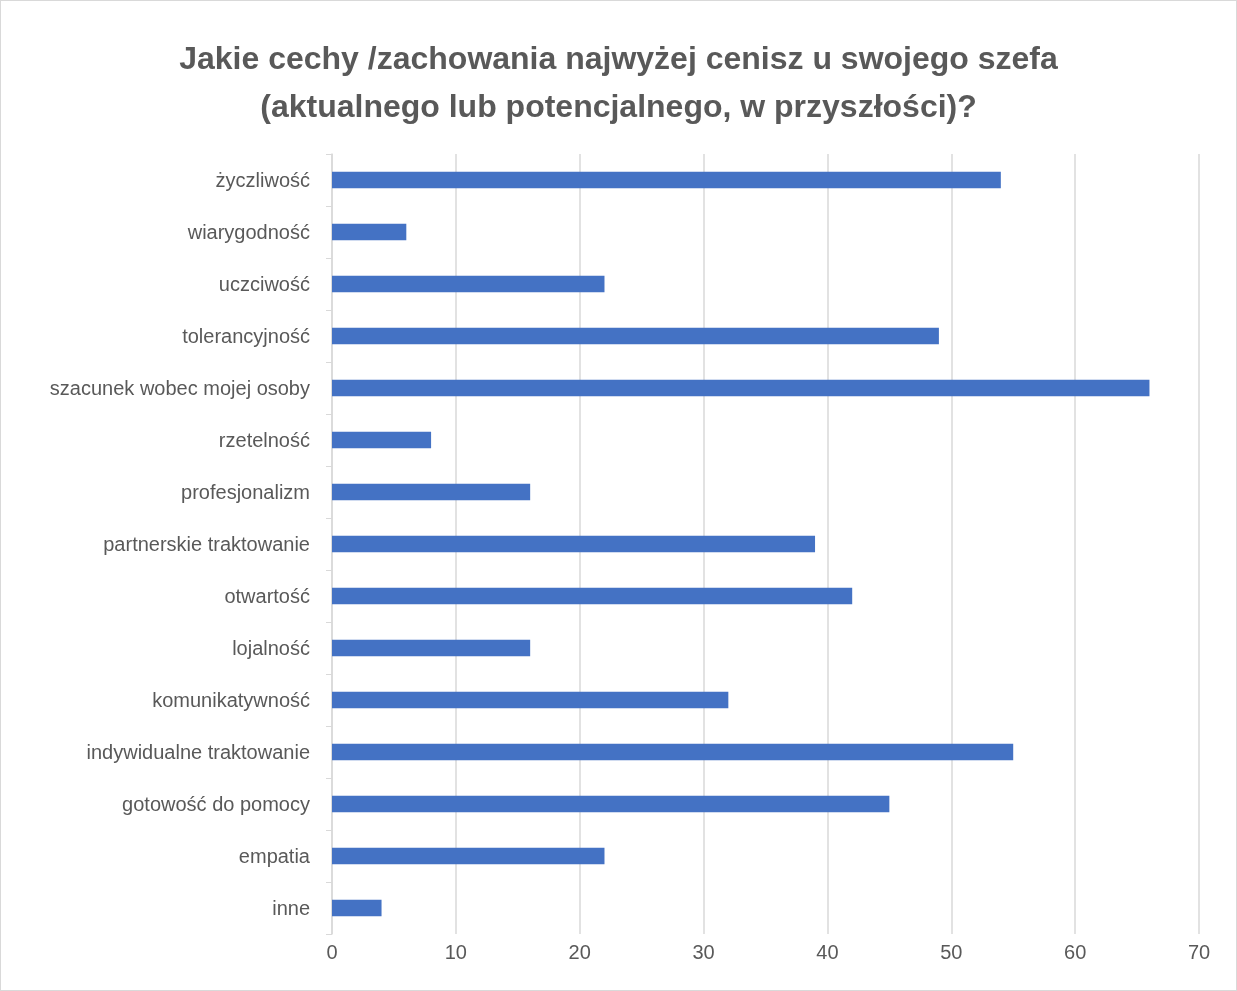 The height and width of the screenshot is (991, 1237). What do you see at coordinates (264, 284) in the screenshot?
I see `y-tick-label: uczciwość` at bounding box center [264, 284].